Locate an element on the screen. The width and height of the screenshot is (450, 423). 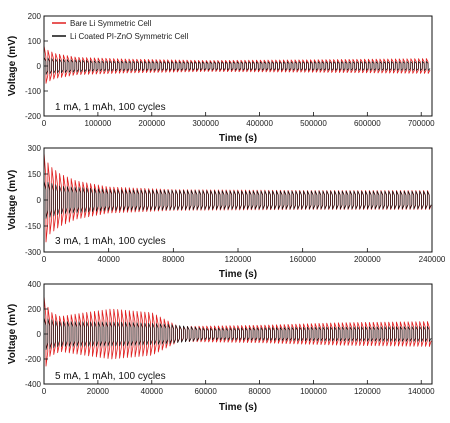
y-tick-label: 300 is located at coordinates (35, 148).